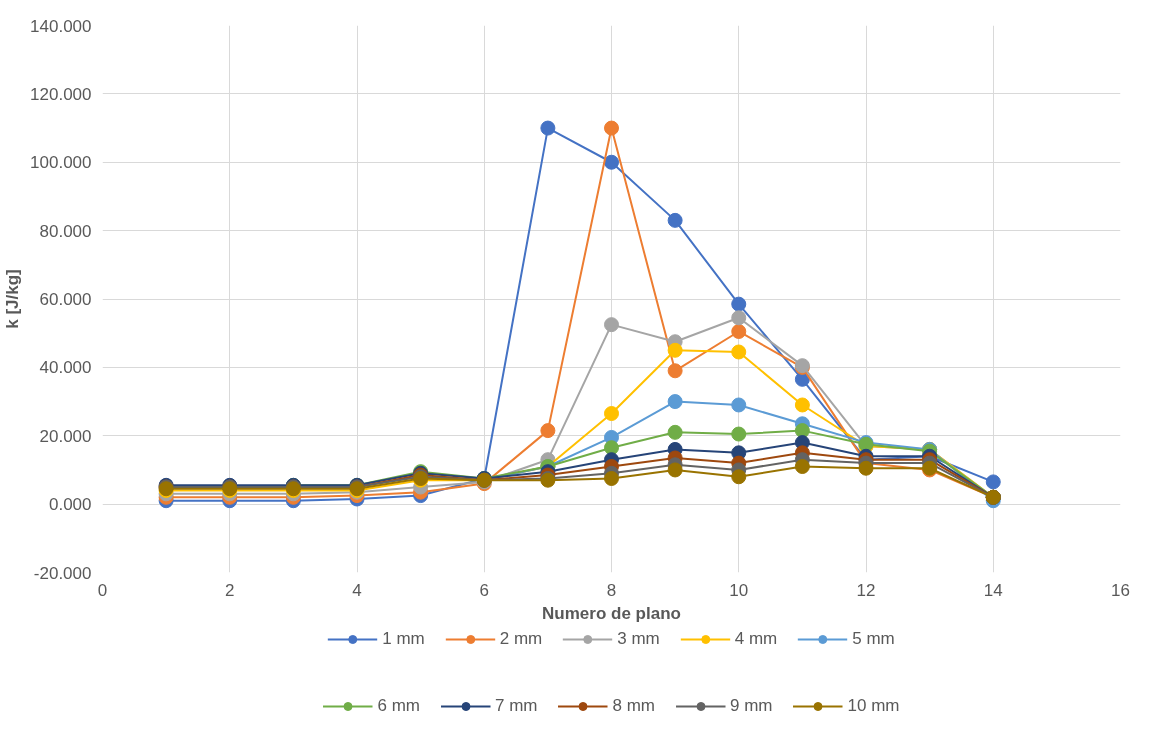 The height and width of the screenshot is (729, 1158). Describe the element at coordinates (65, 436) in the screenshot. I see `y-tick-label: 20.000` at that location.